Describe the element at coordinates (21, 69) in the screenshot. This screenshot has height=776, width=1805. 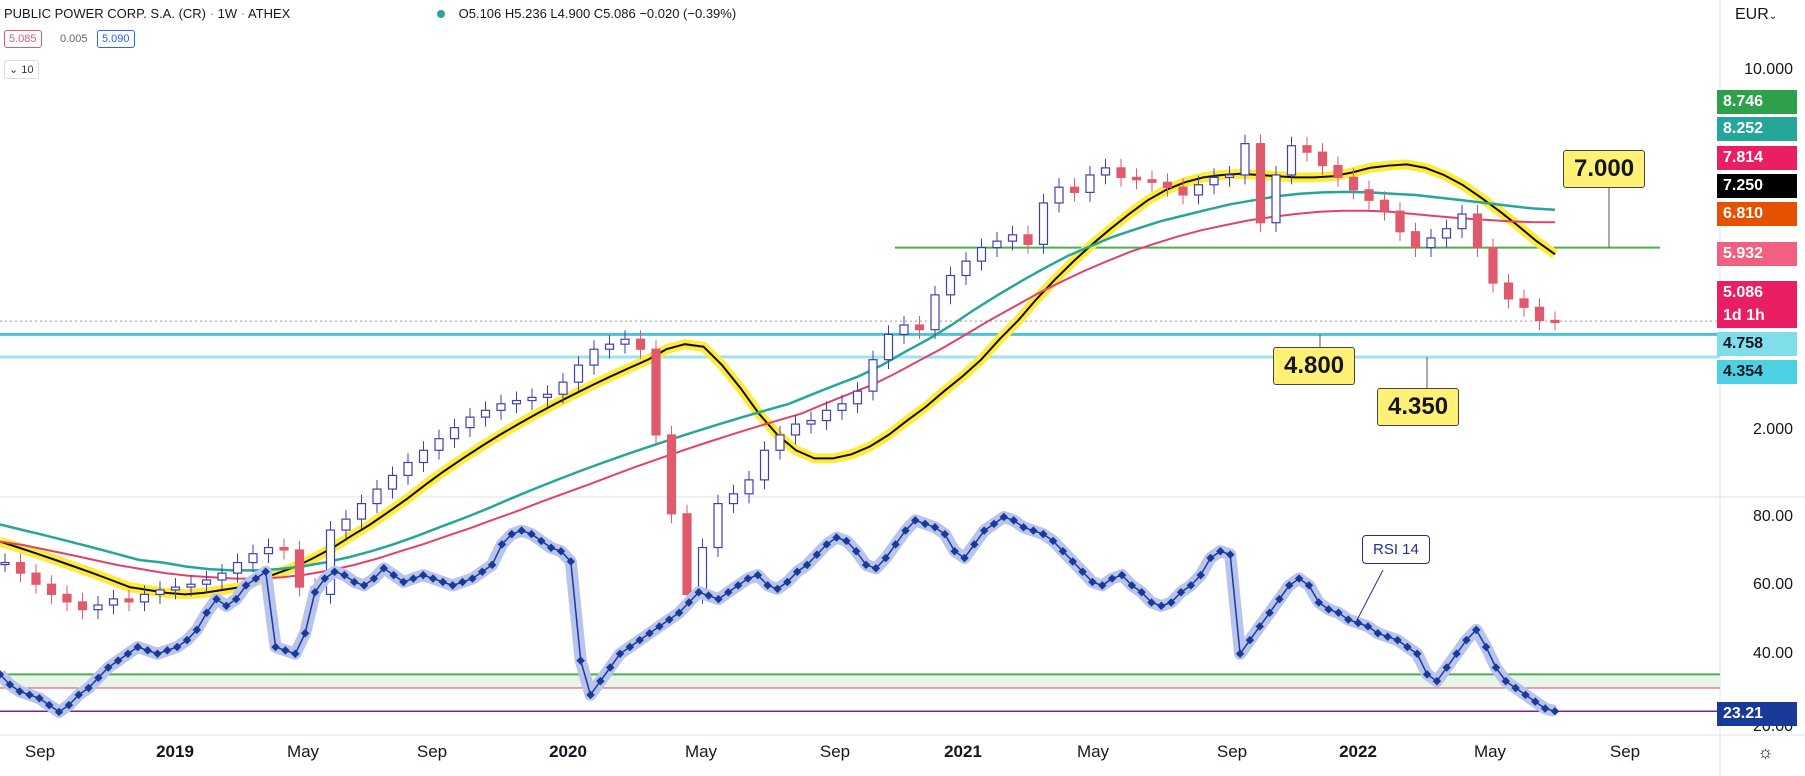
I see `indicator-collapse-button: ⌄ 10` at that location.